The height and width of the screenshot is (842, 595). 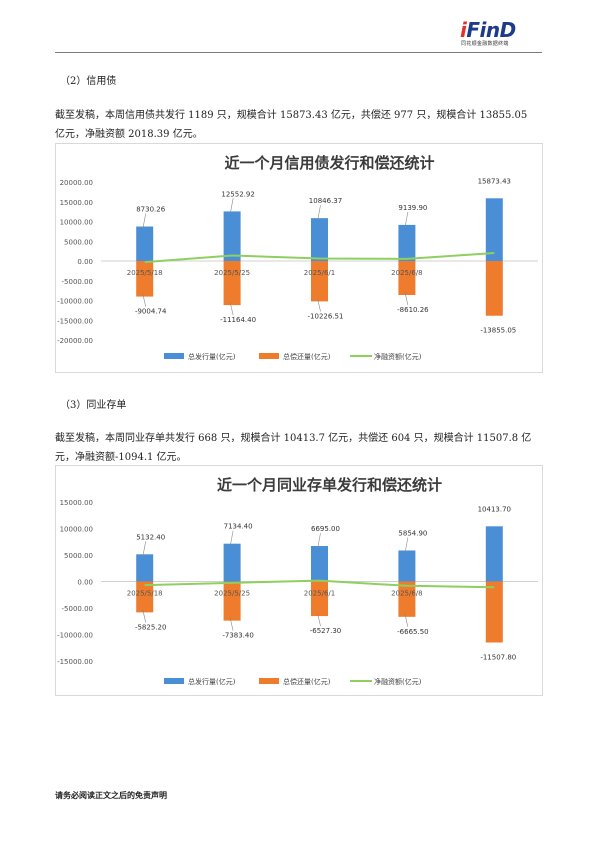 What do you see at coordinates (93, 405) in the screenshot?
I see `section-title-ncd: （3）同业存单` at bounding box center [93, 405].